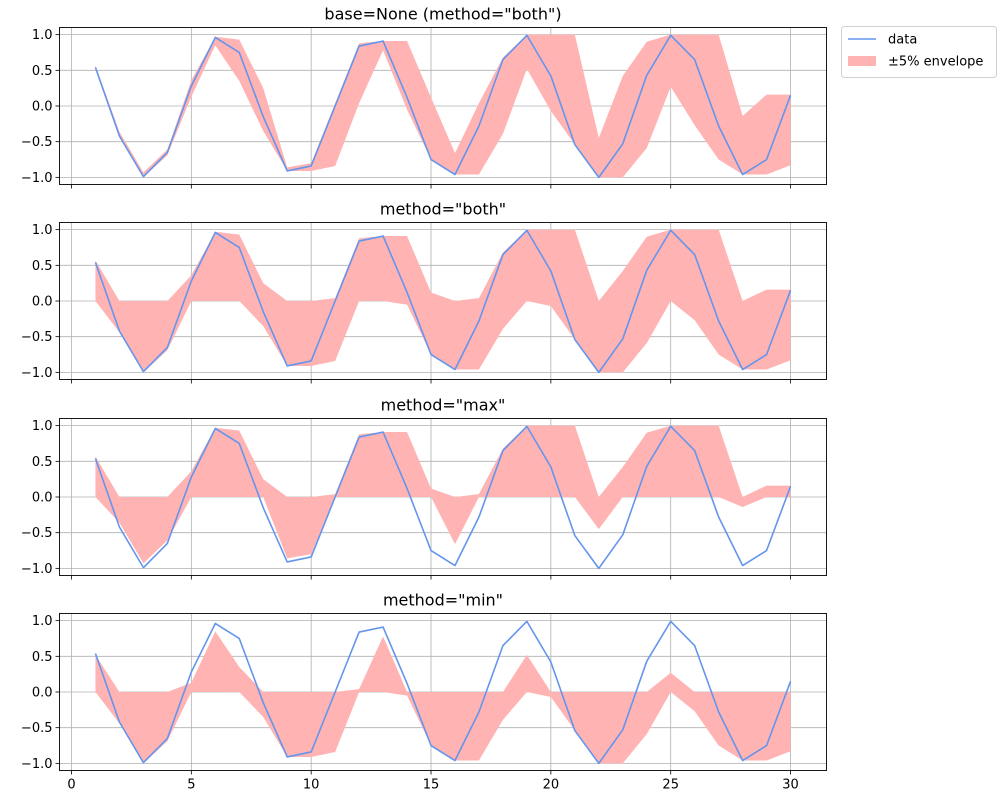  What do you see at coordinates (442, 14) in the screenshot?
I see `subplot-title: base=None (method="both")` at bounding box center [442, 14].